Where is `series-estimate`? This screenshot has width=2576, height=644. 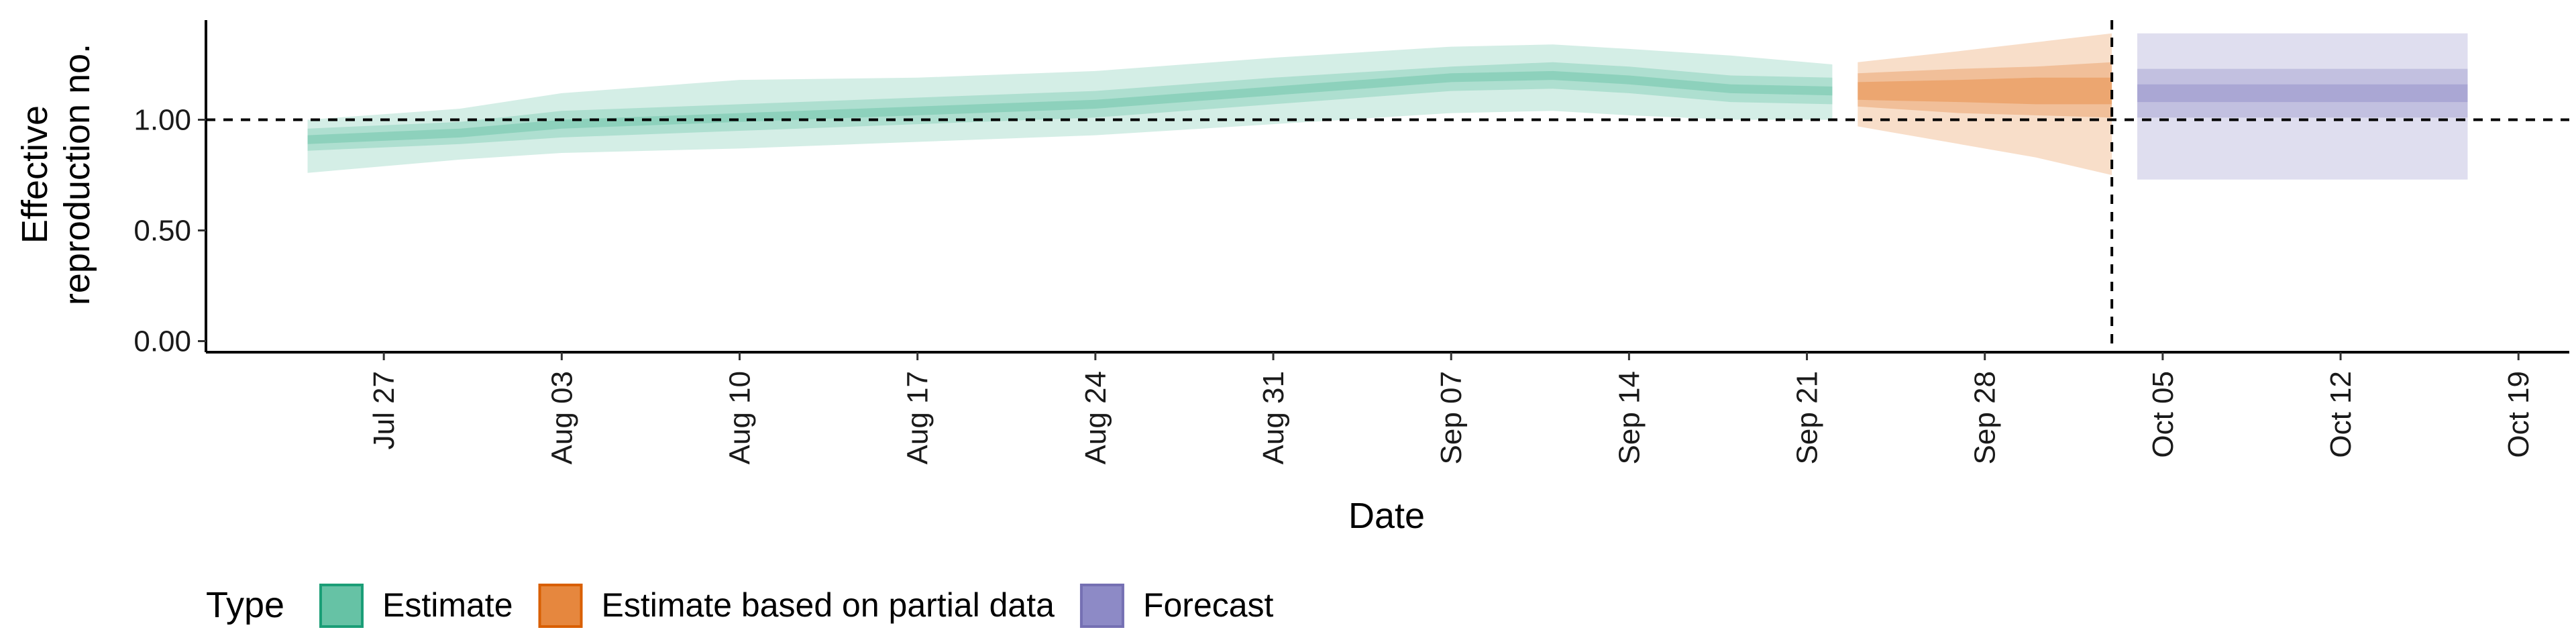 series-estimate is located at coordinates (1070, 108).